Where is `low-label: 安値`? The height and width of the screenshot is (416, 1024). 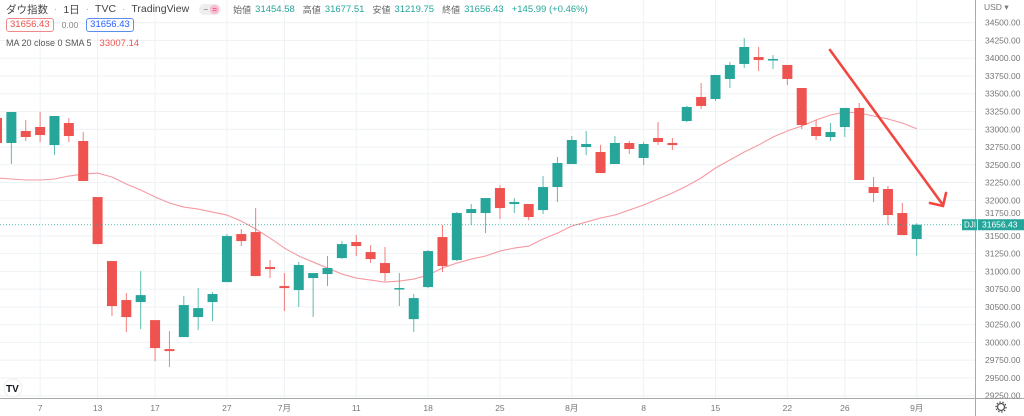
low-label: 安値 is located at coordinates (381, 9).